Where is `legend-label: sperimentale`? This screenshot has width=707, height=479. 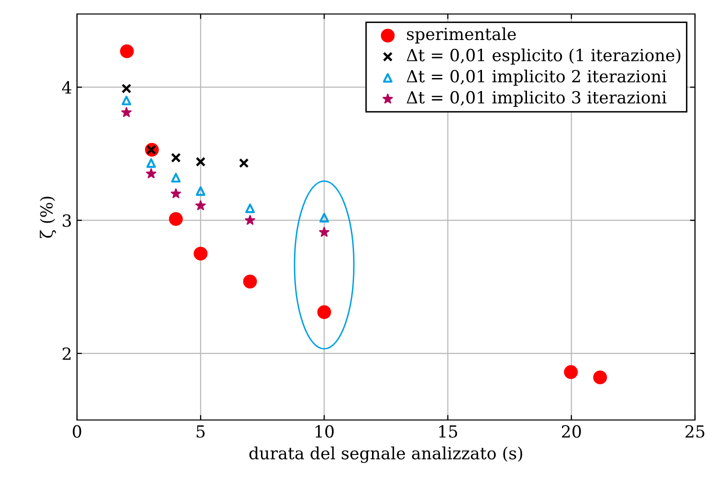 legend-label: sperimentale is located at coordinates (461, 35).